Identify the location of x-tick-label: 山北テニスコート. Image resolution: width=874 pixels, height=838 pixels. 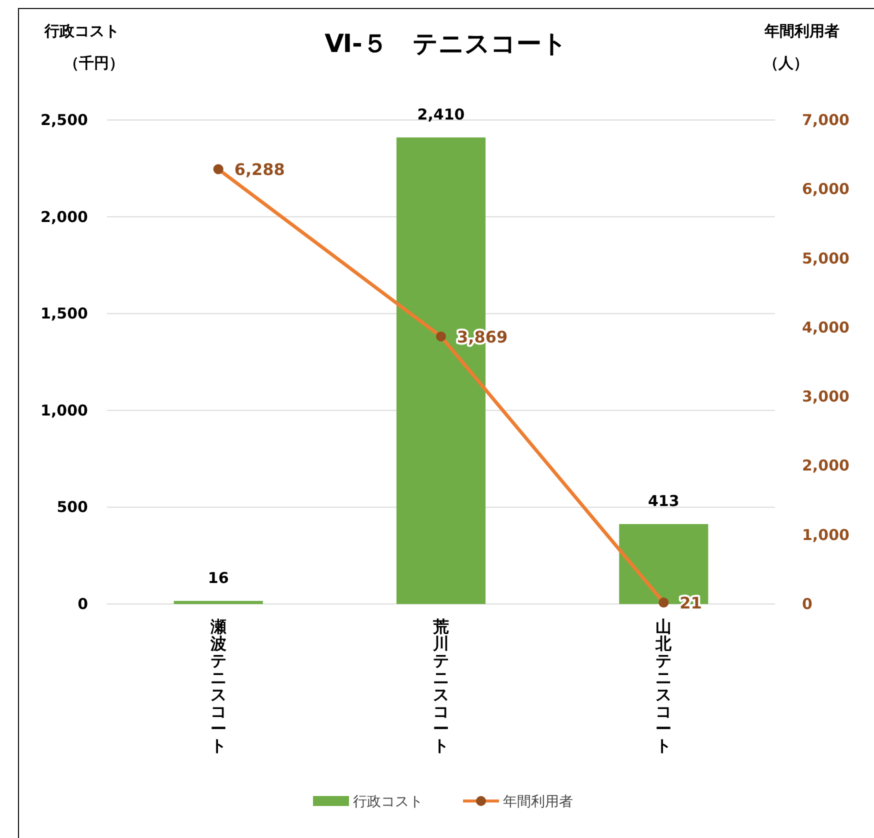
(663, 686).